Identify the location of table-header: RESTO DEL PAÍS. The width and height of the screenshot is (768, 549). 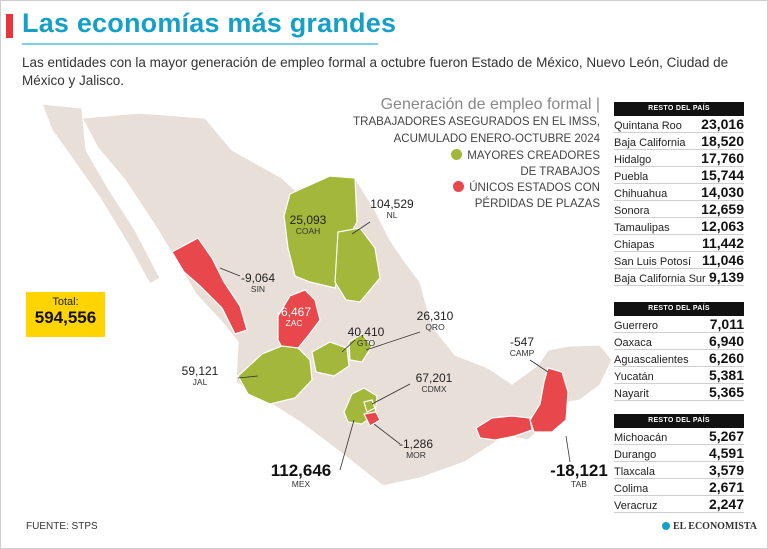
(679, 309).